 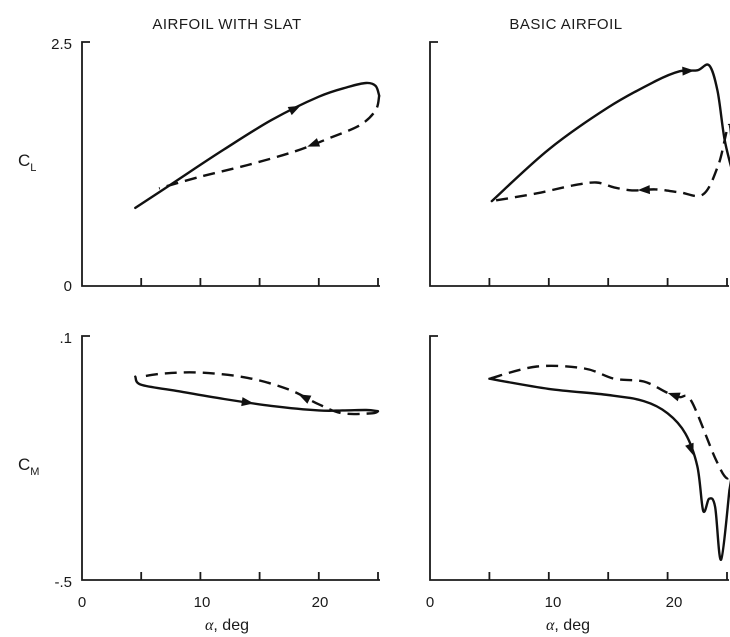 I want to click on direction-arrow-bottom-left-solid, so click(x=247, y=402).